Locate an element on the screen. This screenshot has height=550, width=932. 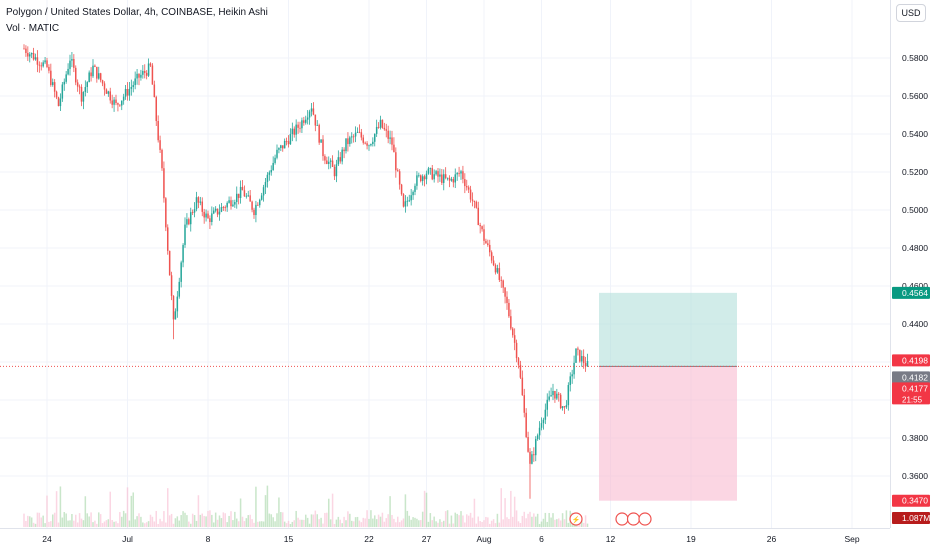
loss-zone is located at coordinates (668, 433).